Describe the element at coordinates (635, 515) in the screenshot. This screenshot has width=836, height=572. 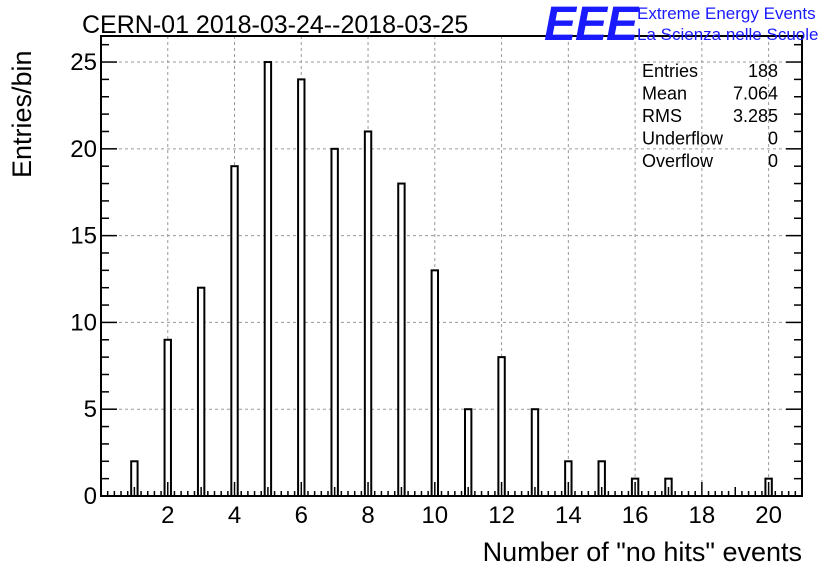
I see `x-tick-label: 16` at that location.